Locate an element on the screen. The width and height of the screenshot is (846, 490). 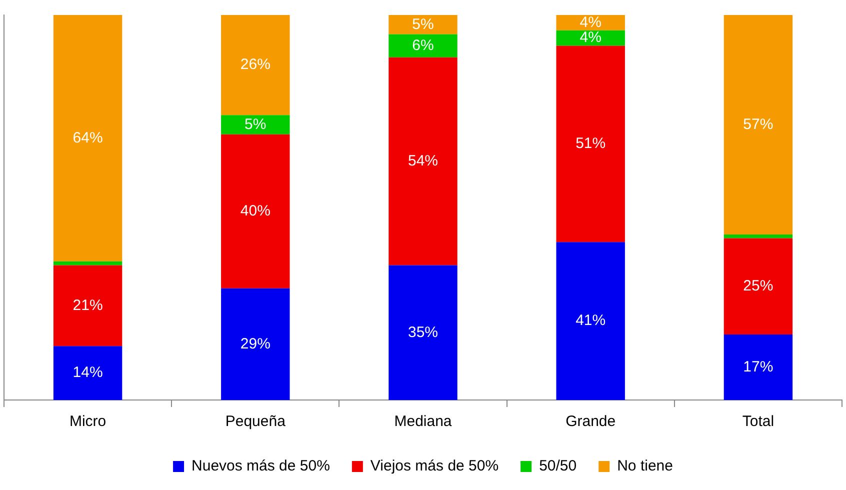
data-label: 25% is located at coordinates (758, 286).